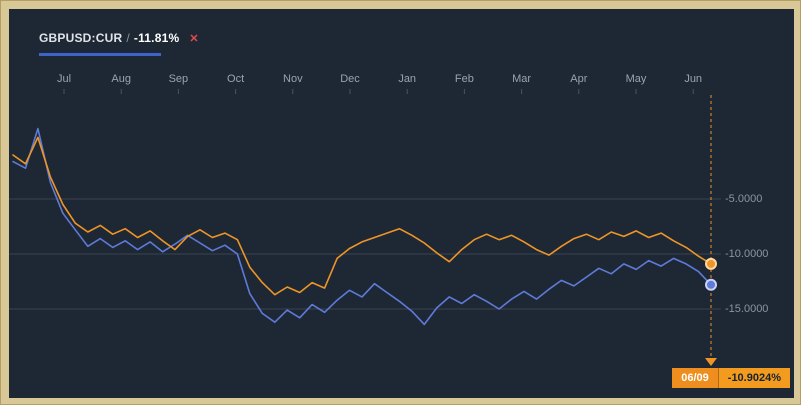 The height and width of the screenshot is (405, 801). I want to click on month-label: Mar, so click(522, 79).